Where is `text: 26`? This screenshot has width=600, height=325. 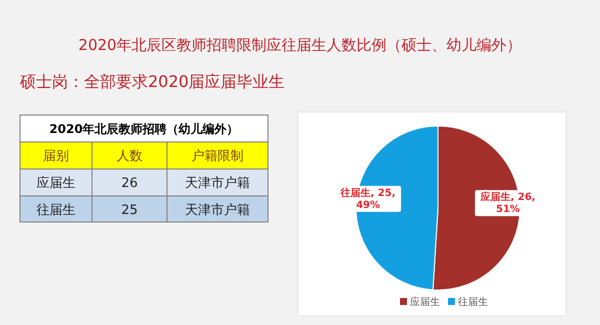
text: 26 is located at coordinates (129, 183).